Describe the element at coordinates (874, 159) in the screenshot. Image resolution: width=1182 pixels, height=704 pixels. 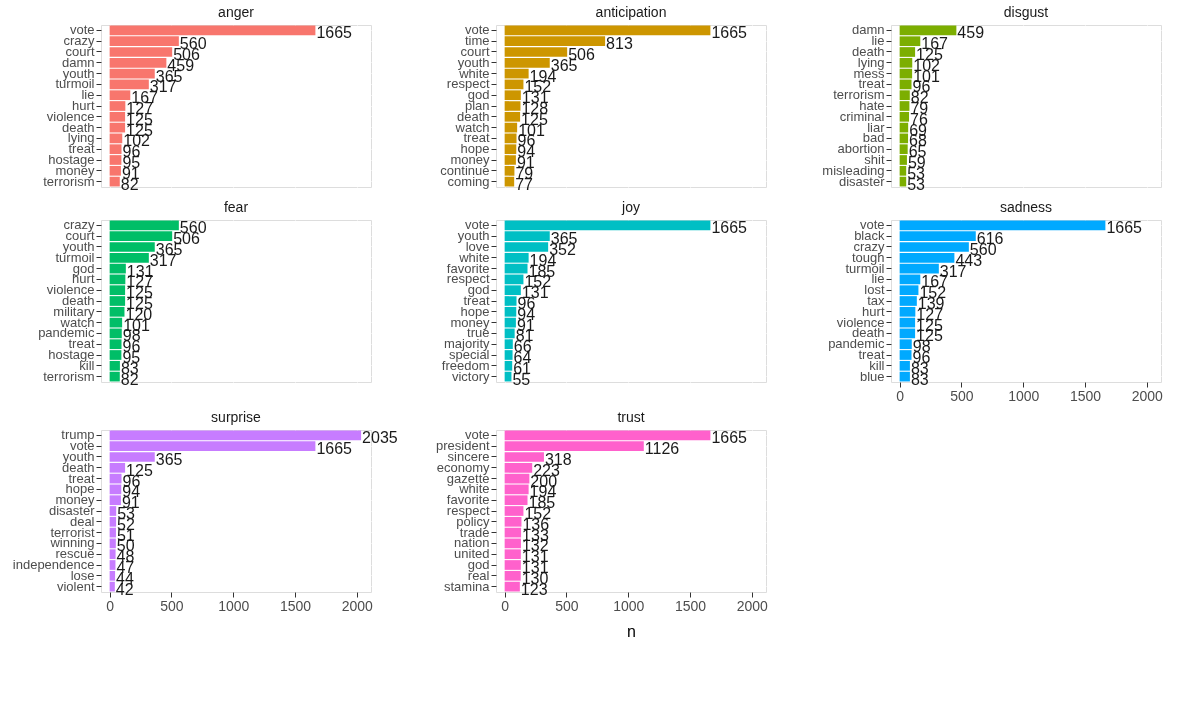
I see `y-tick-label: shit` at that location.